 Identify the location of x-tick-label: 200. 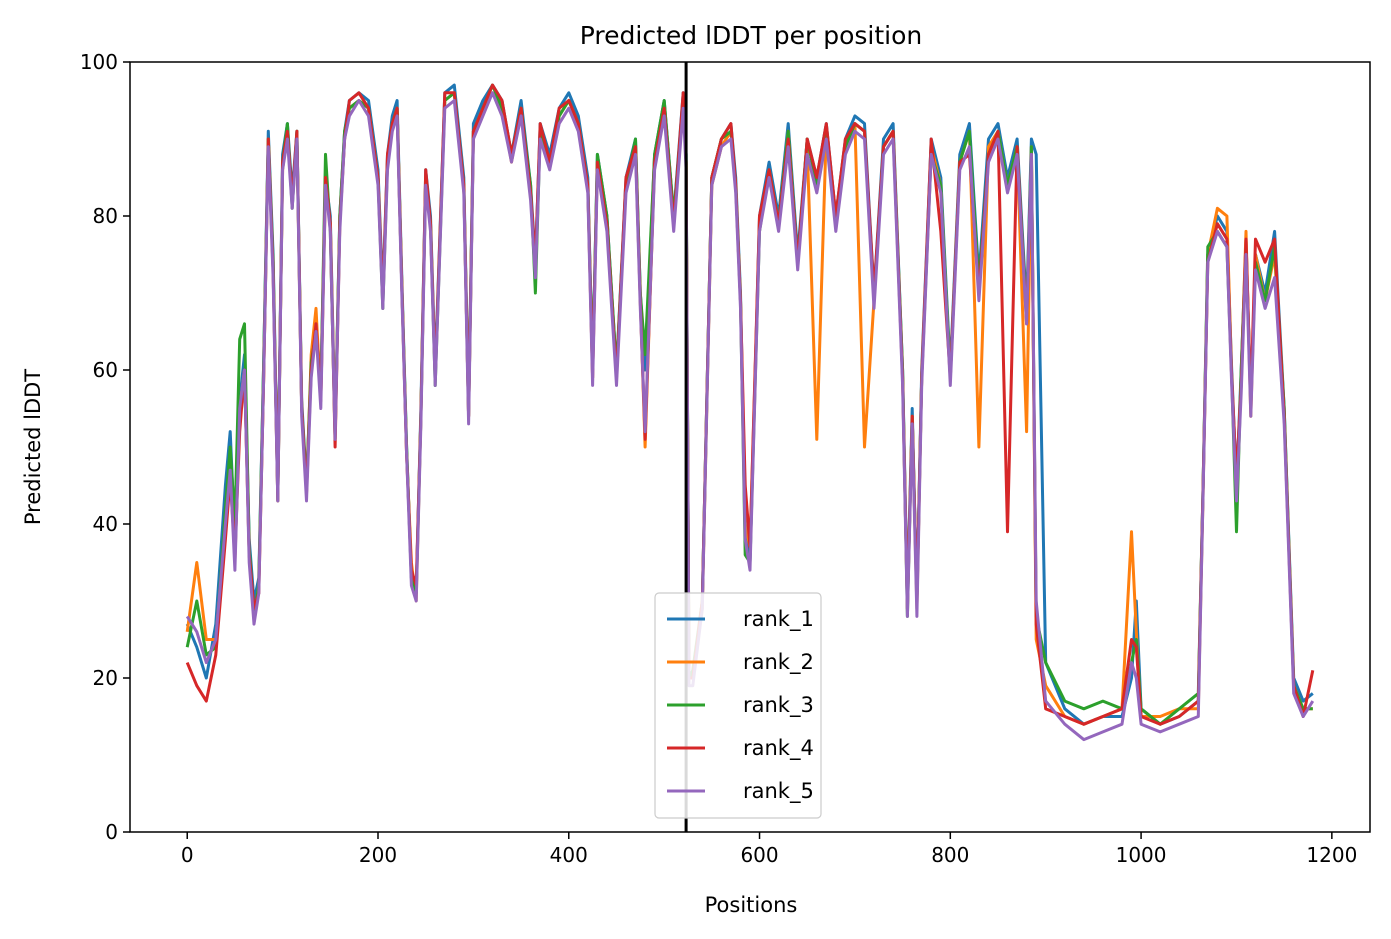
(378, 855).